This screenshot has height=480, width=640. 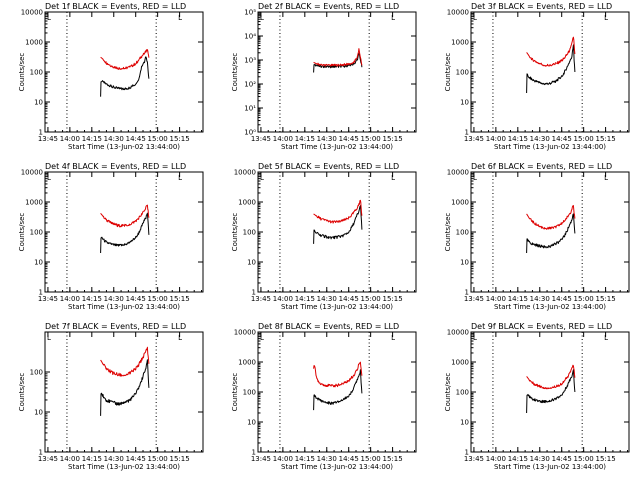 What do you see at coordinates (250, 13) in the screenshot?
I see `y-tick-label: 10⁵` at bounding box center [250, 13].